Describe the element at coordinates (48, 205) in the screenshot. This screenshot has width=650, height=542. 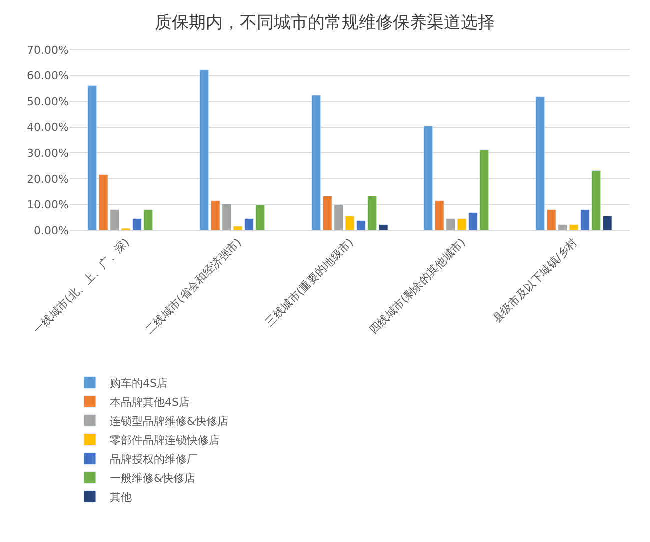
I see `y-tick-label: 10.00%` at that location.